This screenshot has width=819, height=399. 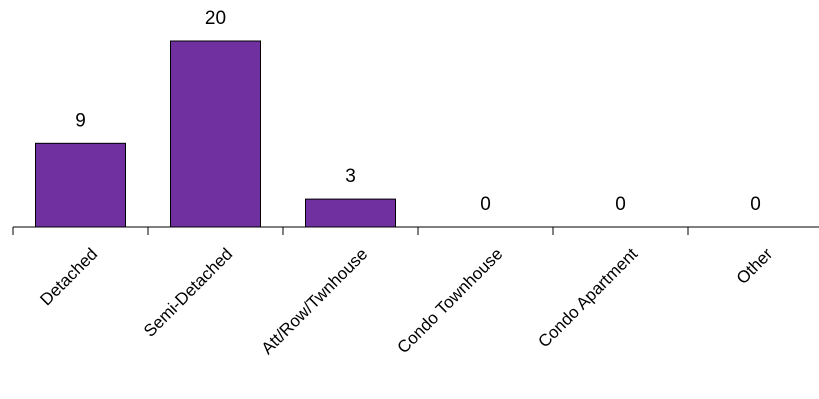 I want to click on bar-detached, so click(x=80, y=185).